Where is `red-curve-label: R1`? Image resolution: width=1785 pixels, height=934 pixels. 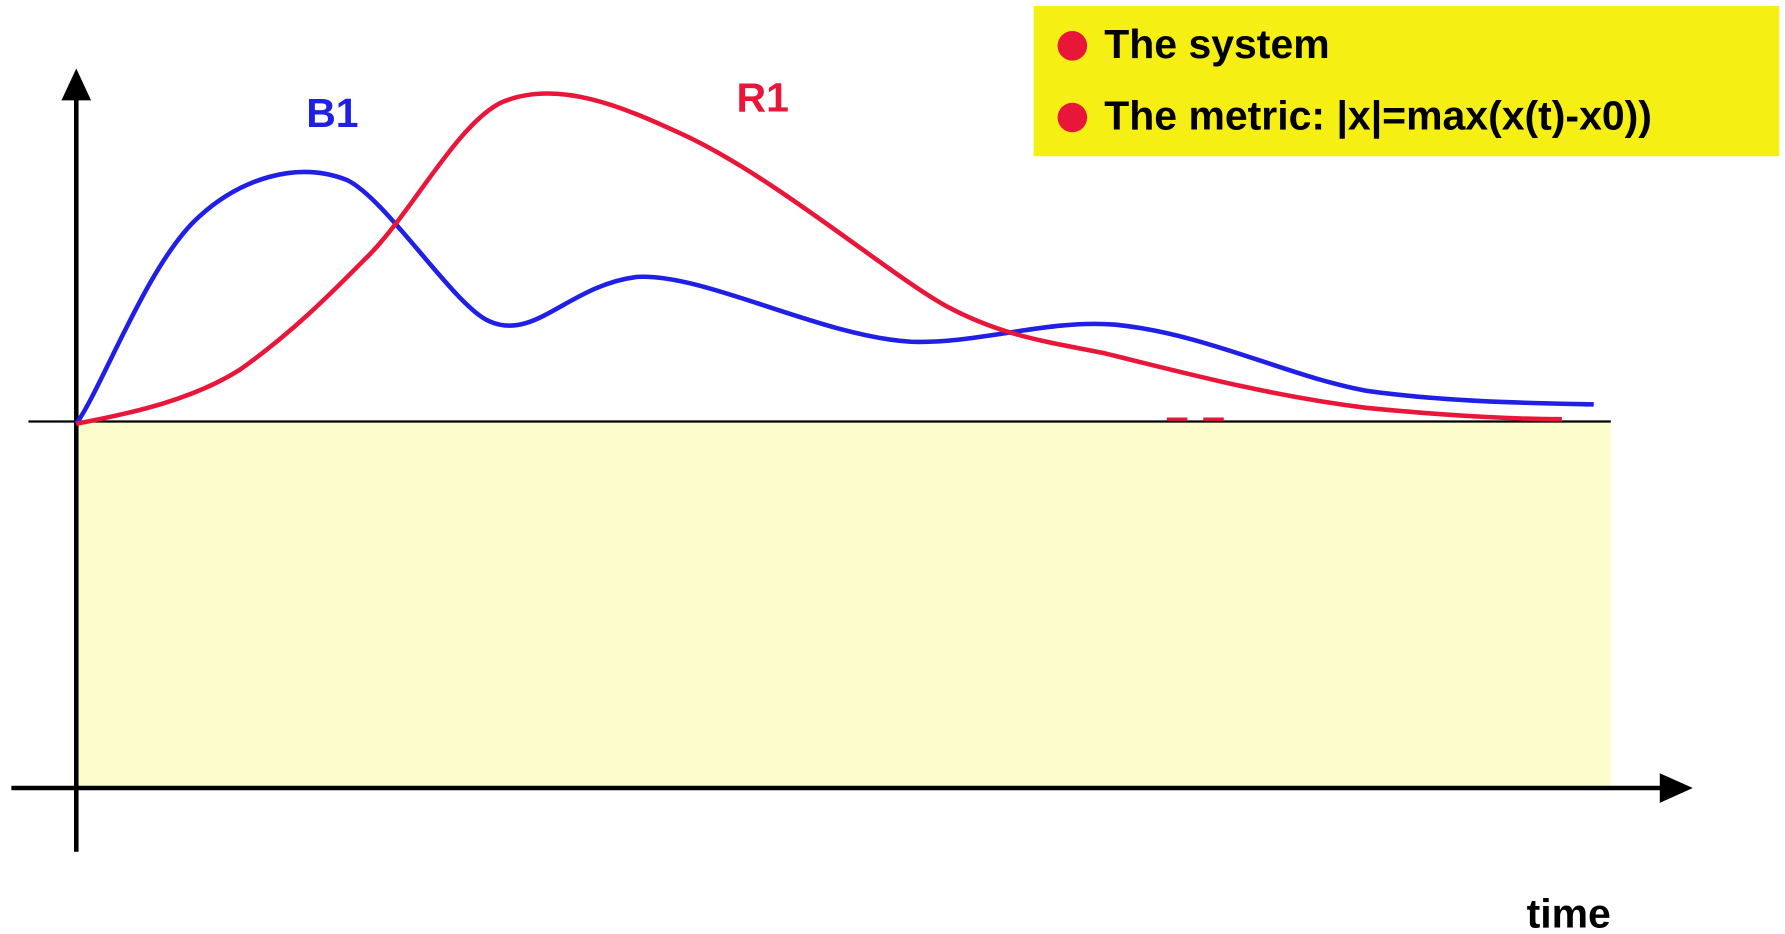
red-curve-label: R1 is located at coordinates (763, 97).